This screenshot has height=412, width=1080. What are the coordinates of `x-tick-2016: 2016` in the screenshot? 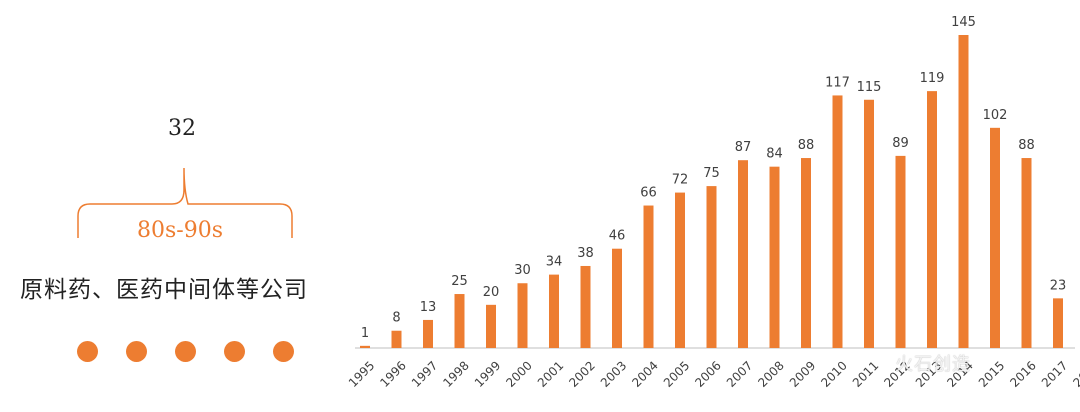 It's located at (1022, 373).